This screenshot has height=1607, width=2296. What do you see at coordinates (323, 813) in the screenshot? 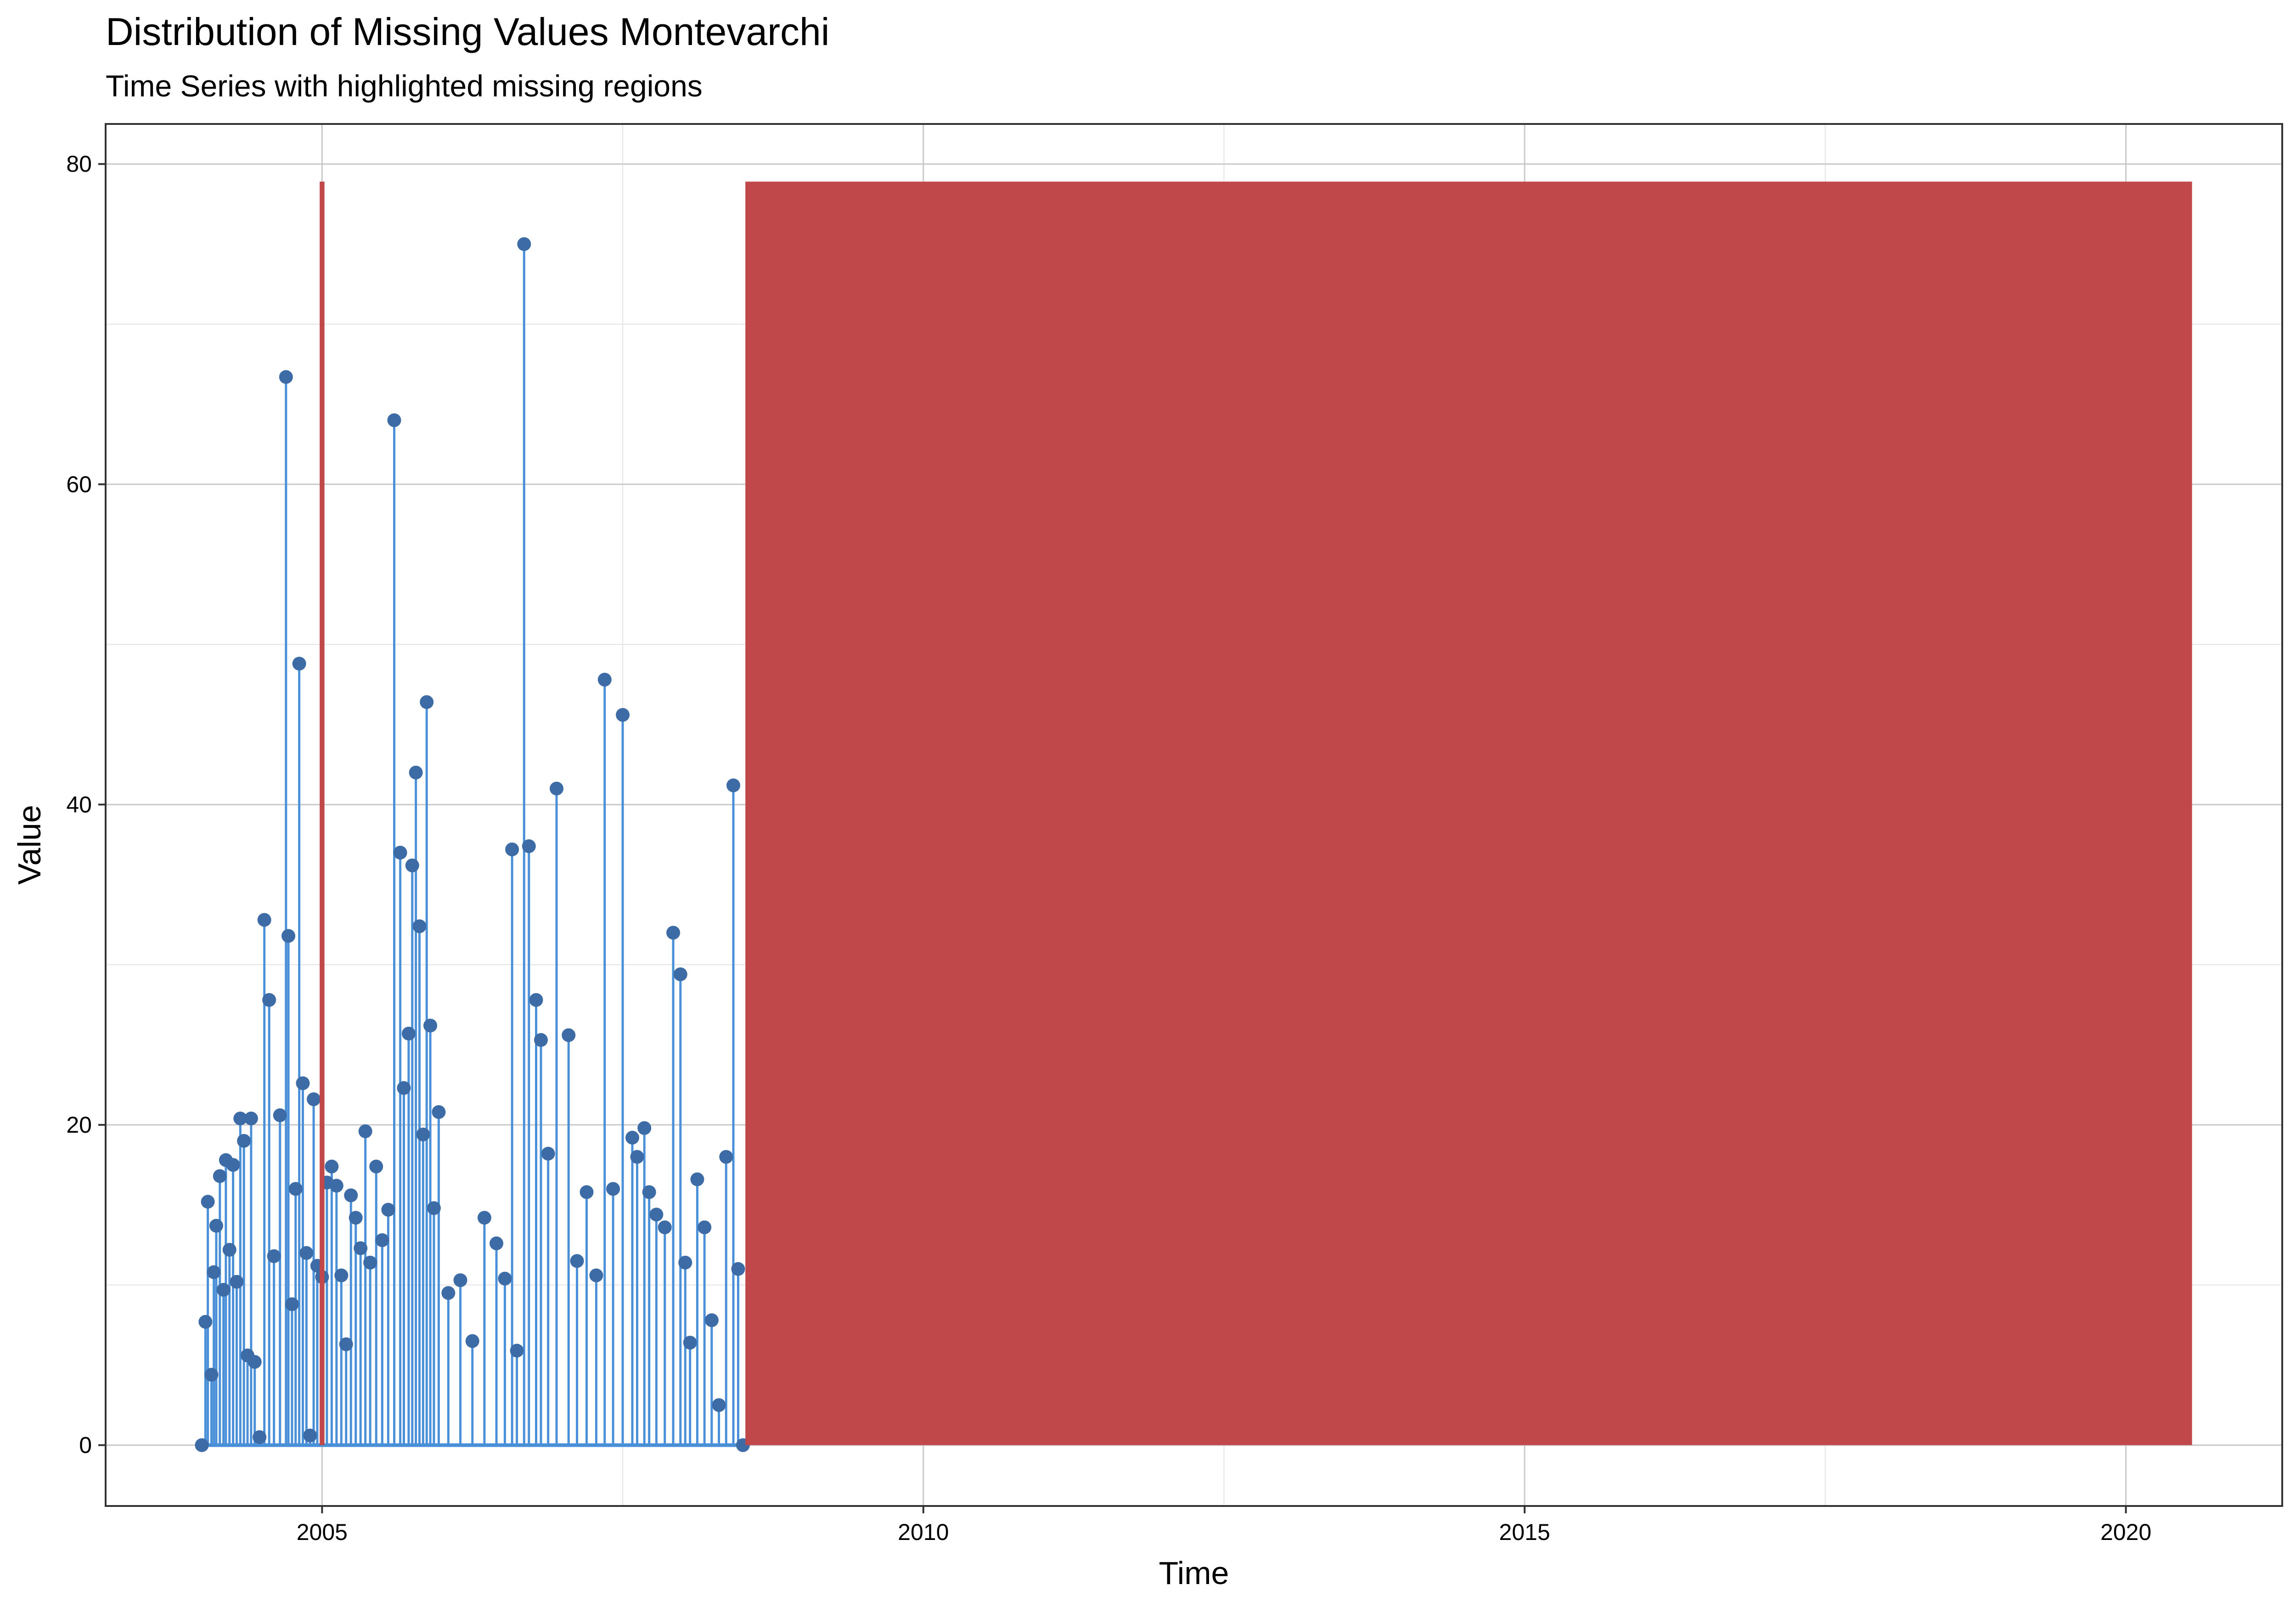
I see `missing-region` at bounding box center [323, 813].